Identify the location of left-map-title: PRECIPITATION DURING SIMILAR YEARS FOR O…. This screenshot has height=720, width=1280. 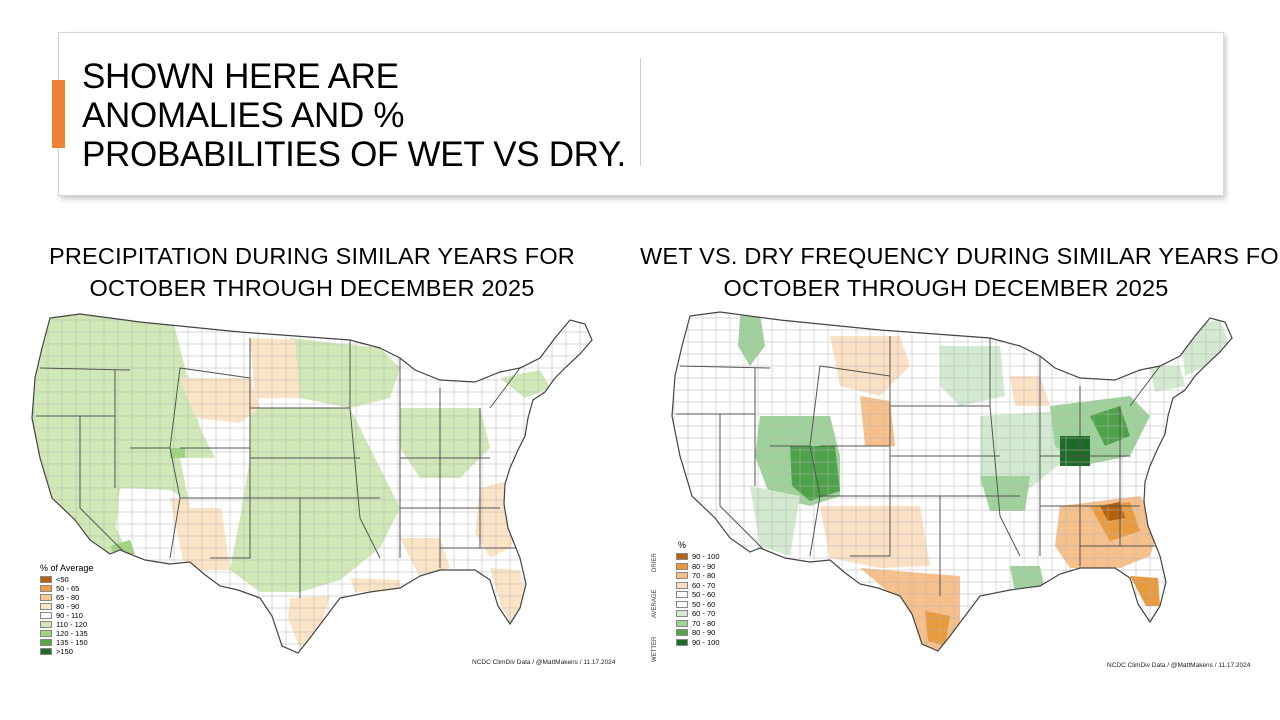
(312, 272).